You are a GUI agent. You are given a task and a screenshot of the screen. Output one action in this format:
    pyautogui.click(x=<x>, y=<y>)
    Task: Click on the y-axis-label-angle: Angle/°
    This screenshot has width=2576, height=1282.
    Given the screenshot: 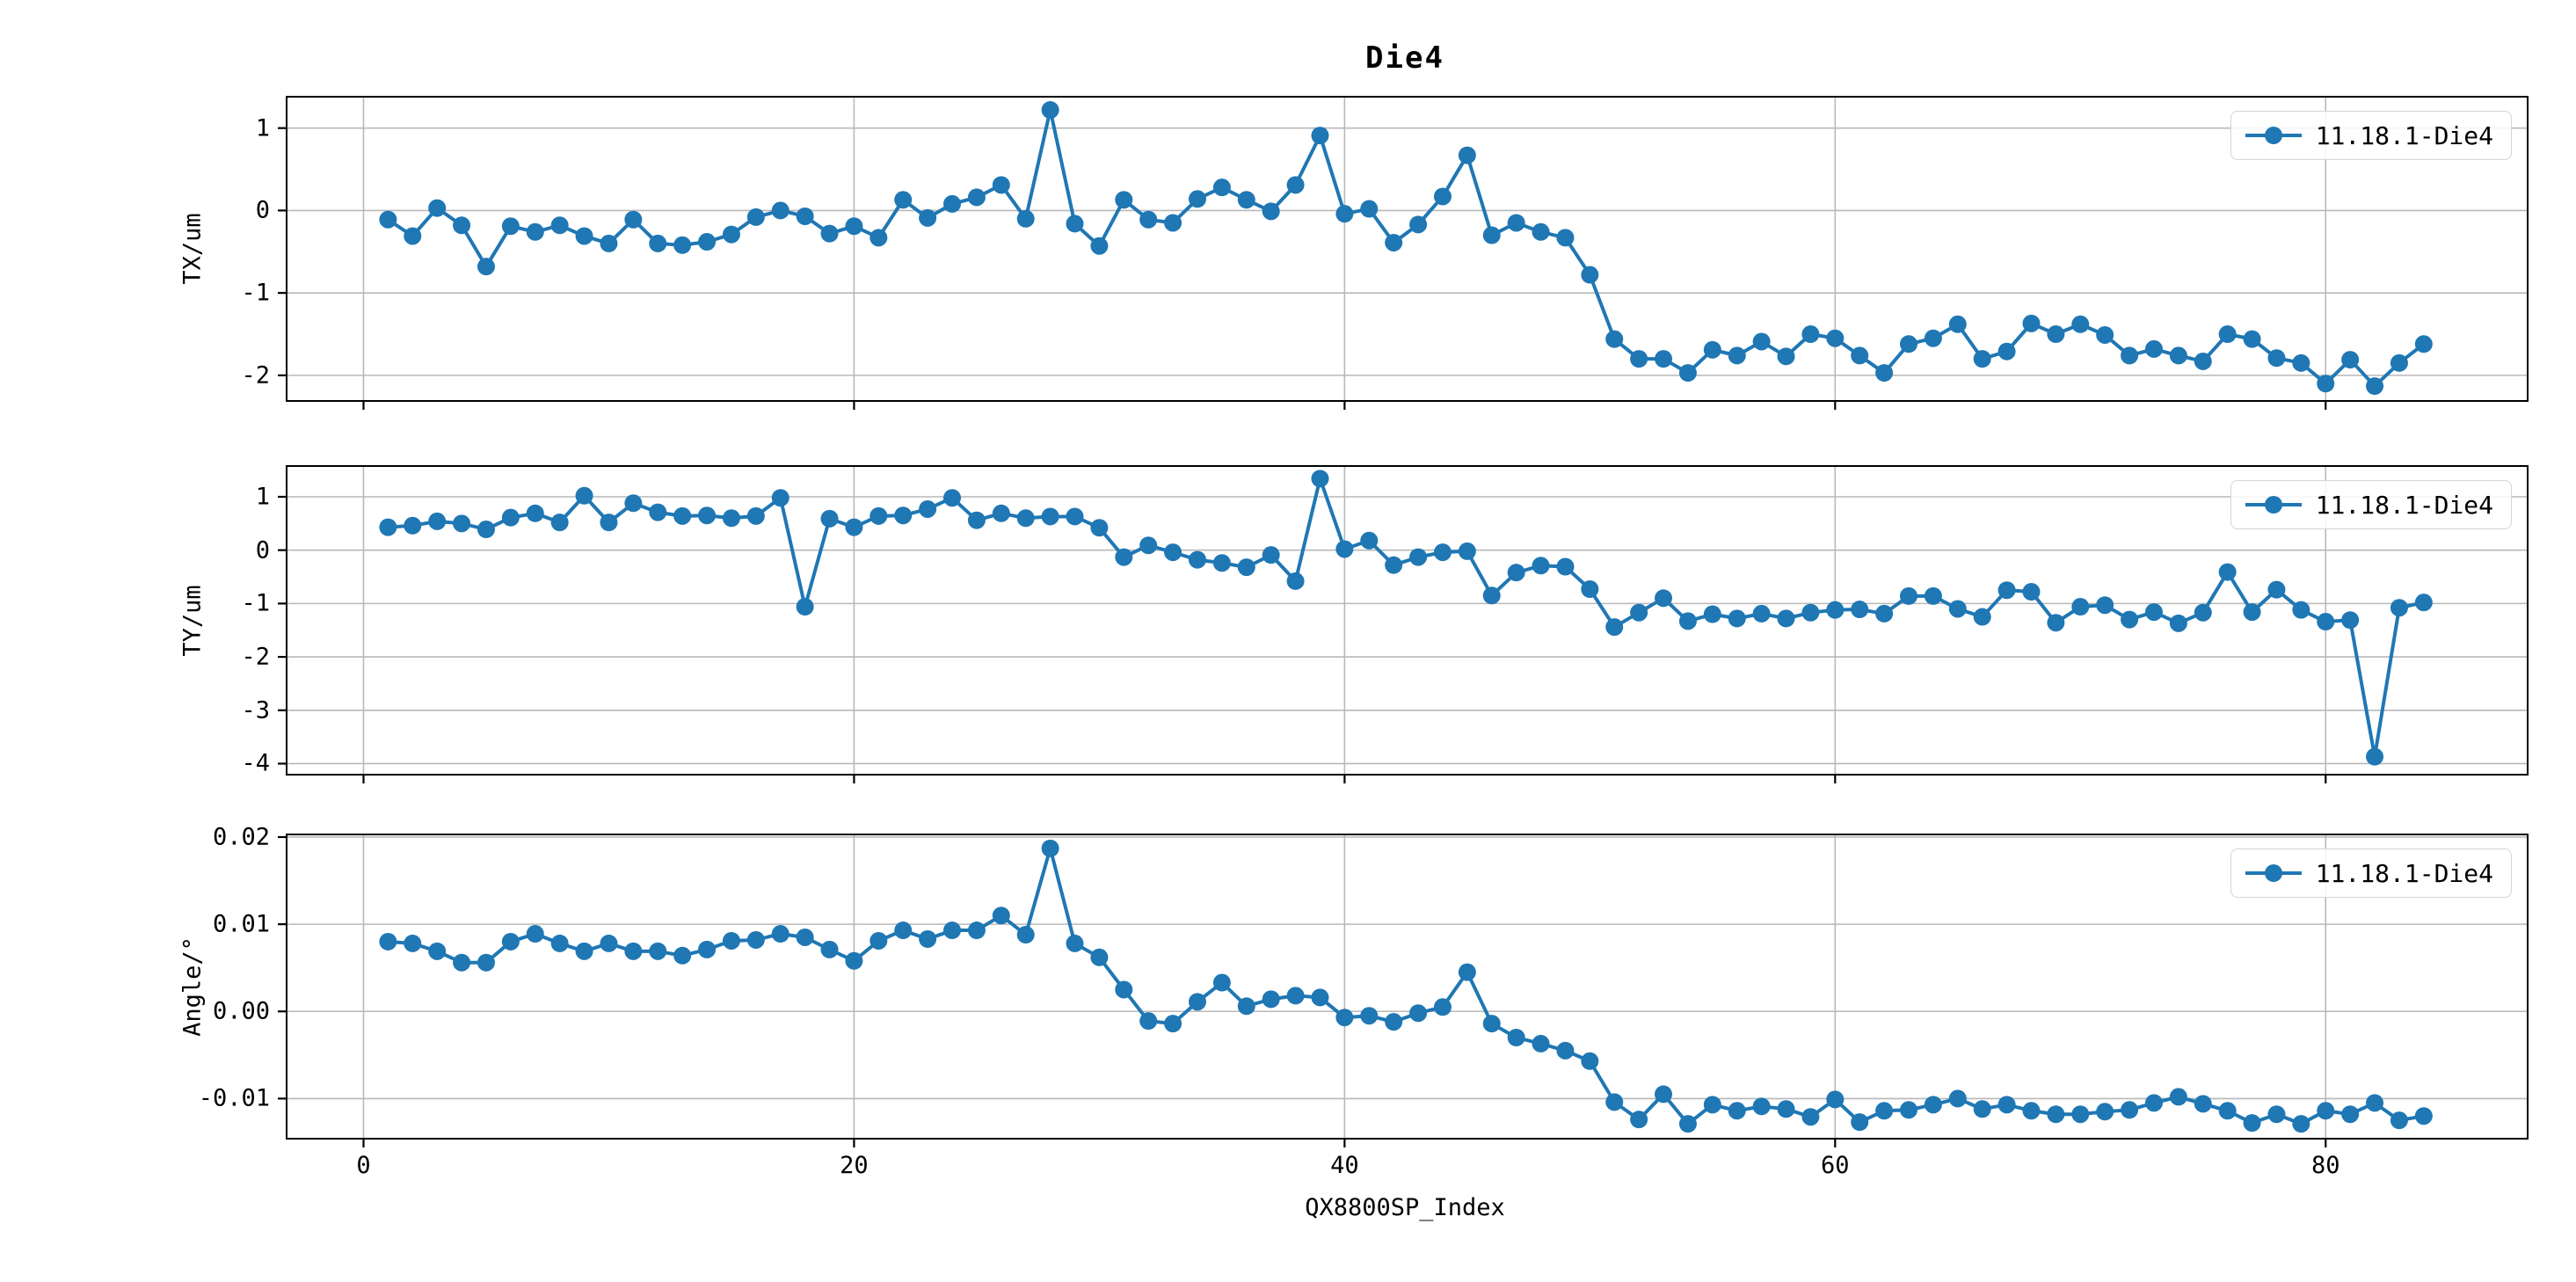 What is the action you would take?
    pyautogui.click(x=192, y=987)
    